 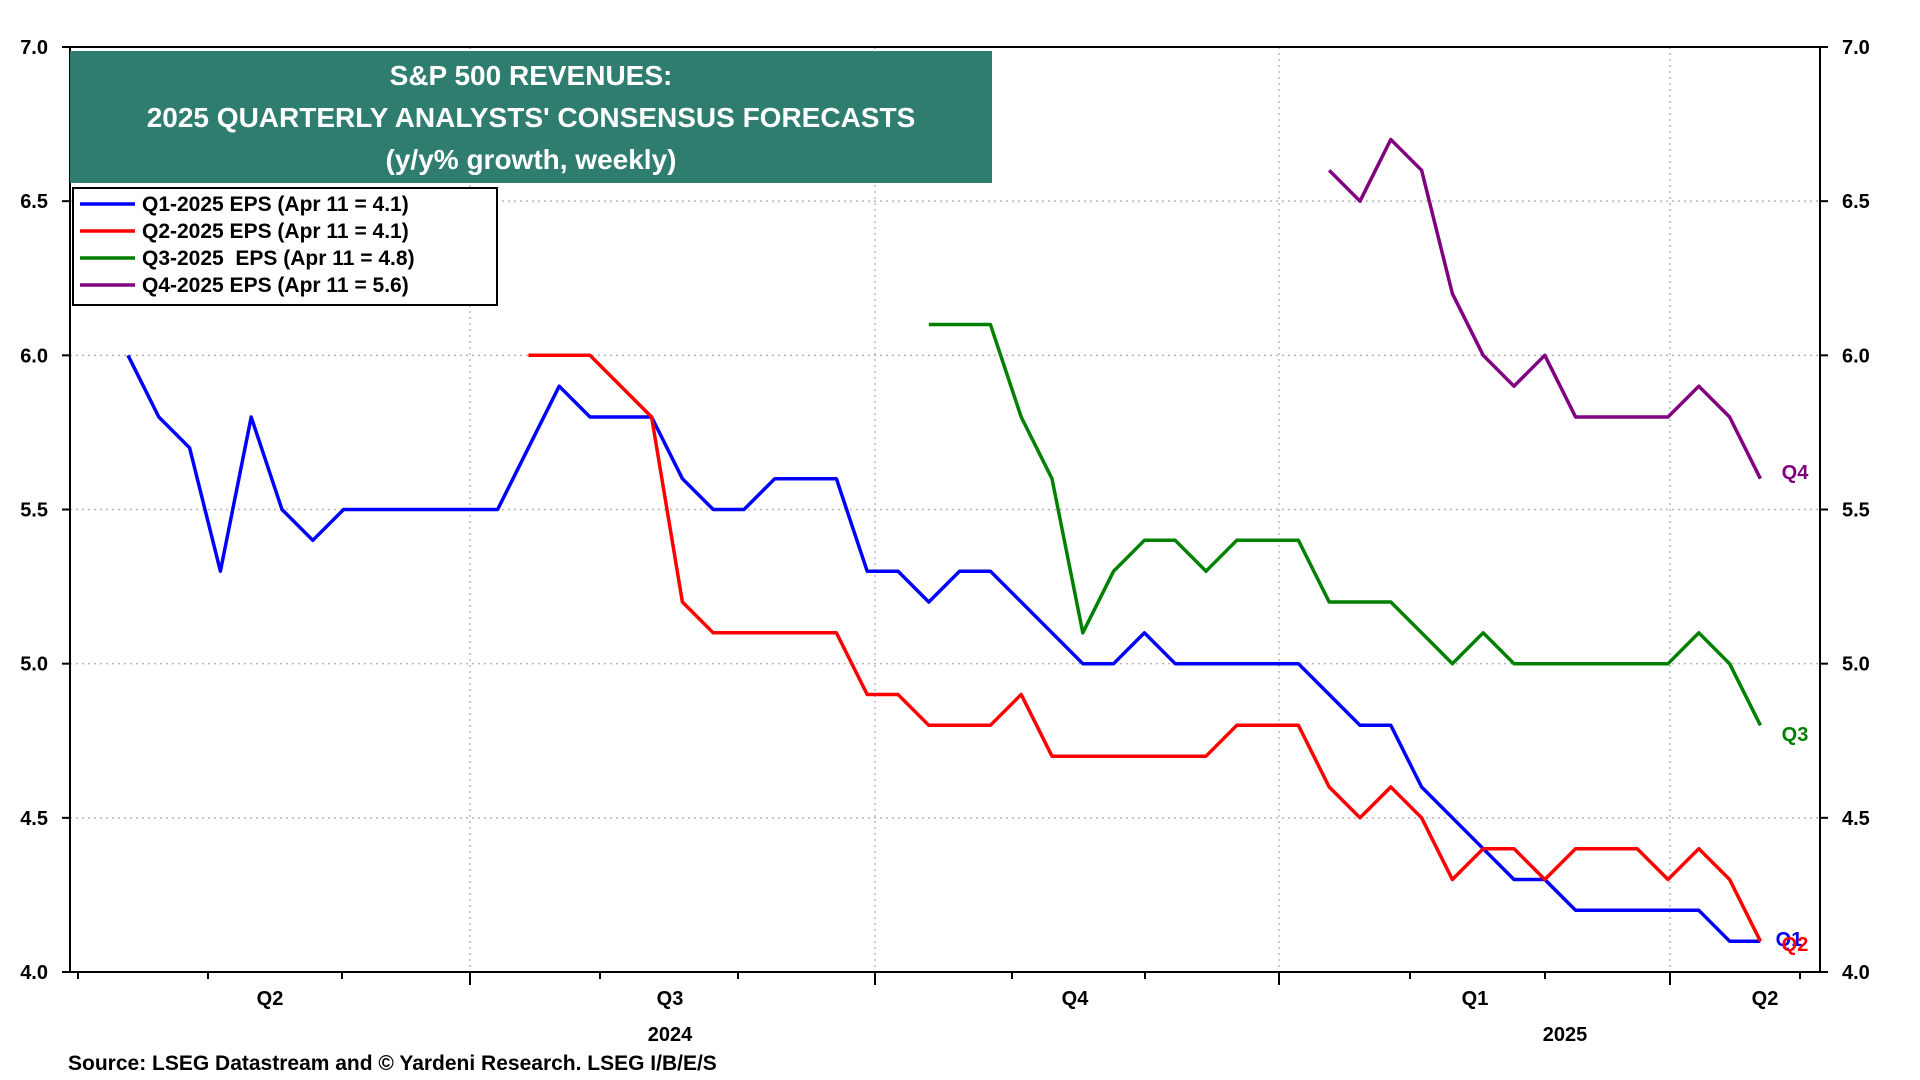 What do you see at coordinates (670, 999) in the screenshot?
I see `x-quarter-label: Q3` at bounding box center [670, 999].